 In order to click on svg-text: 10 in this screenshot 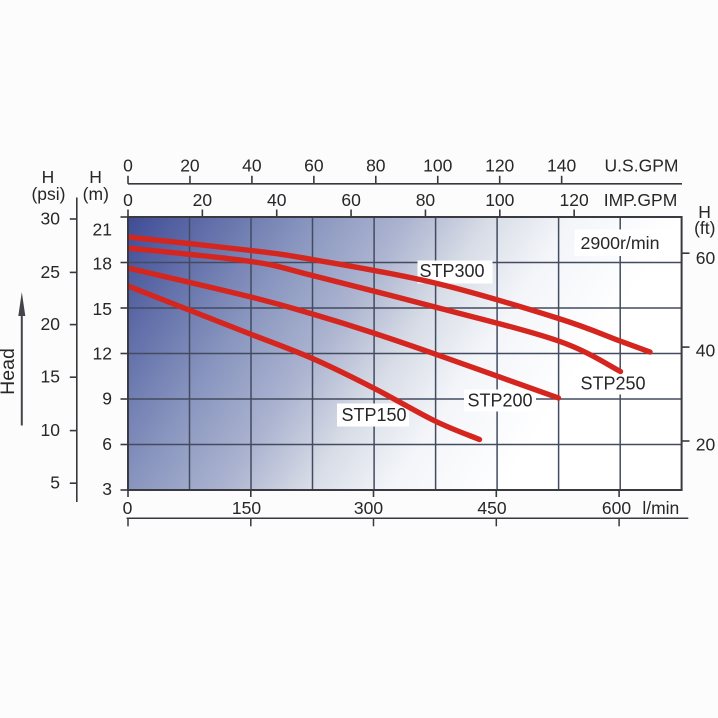, I will do `click(51, 430)`.